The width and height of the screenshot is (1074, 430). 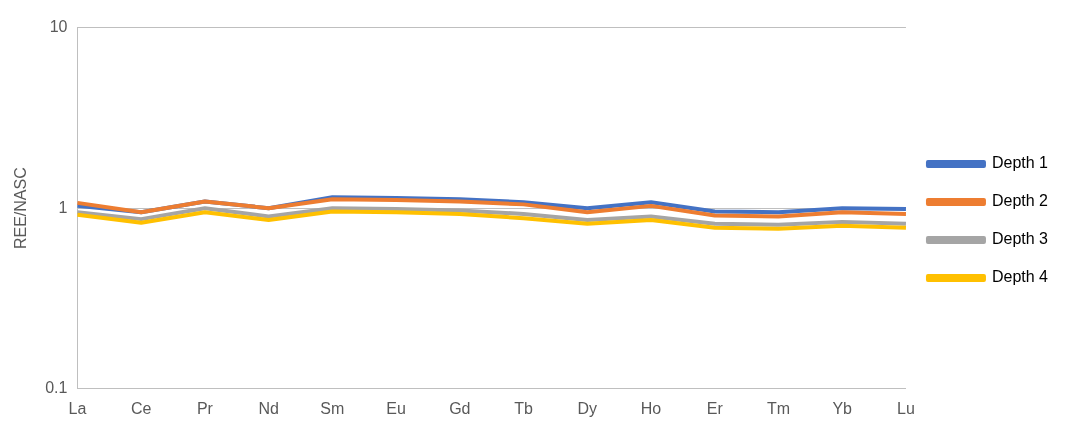 What do you see at coordinates (906, 408) in the screenshot?
I see `x-tick-label: Lu` at bounding box center [906, 408].